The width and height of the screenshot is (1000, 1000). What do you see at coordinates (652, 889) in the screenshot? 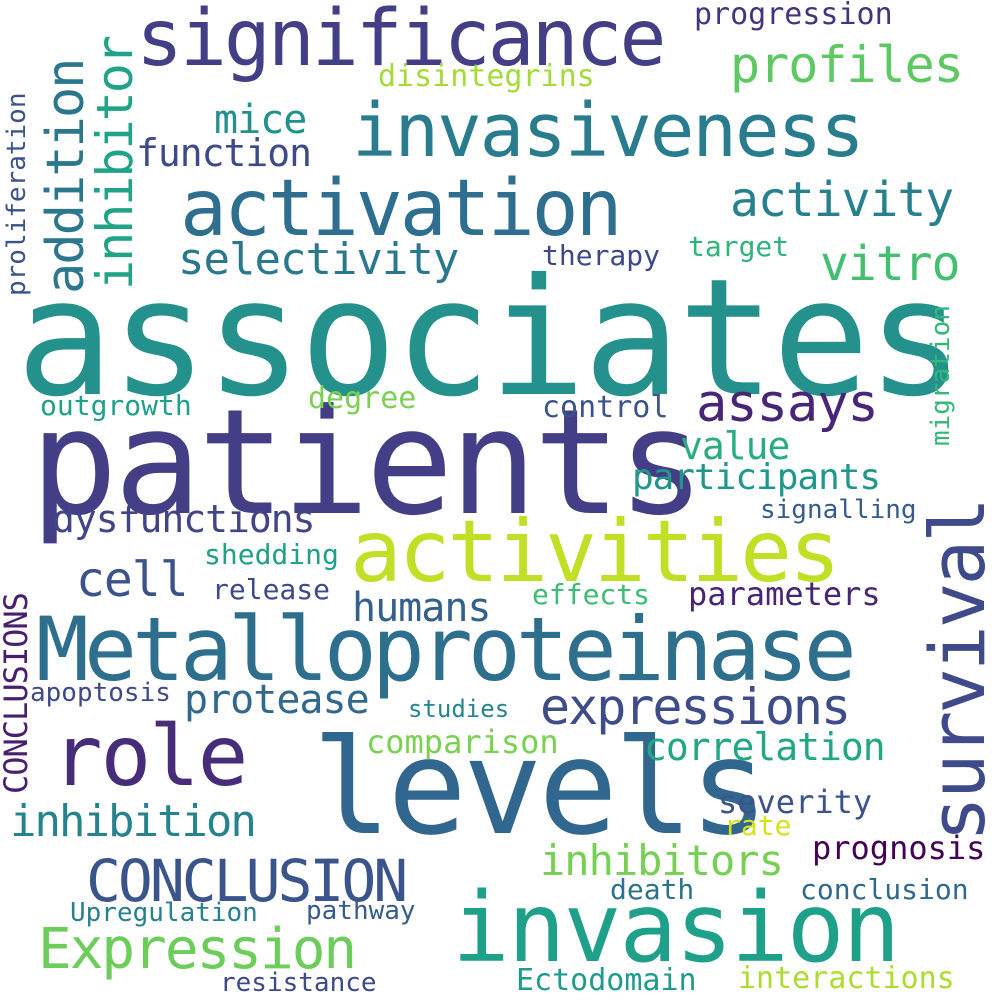
I see `word-death: death` at bounding box center [652, 889].